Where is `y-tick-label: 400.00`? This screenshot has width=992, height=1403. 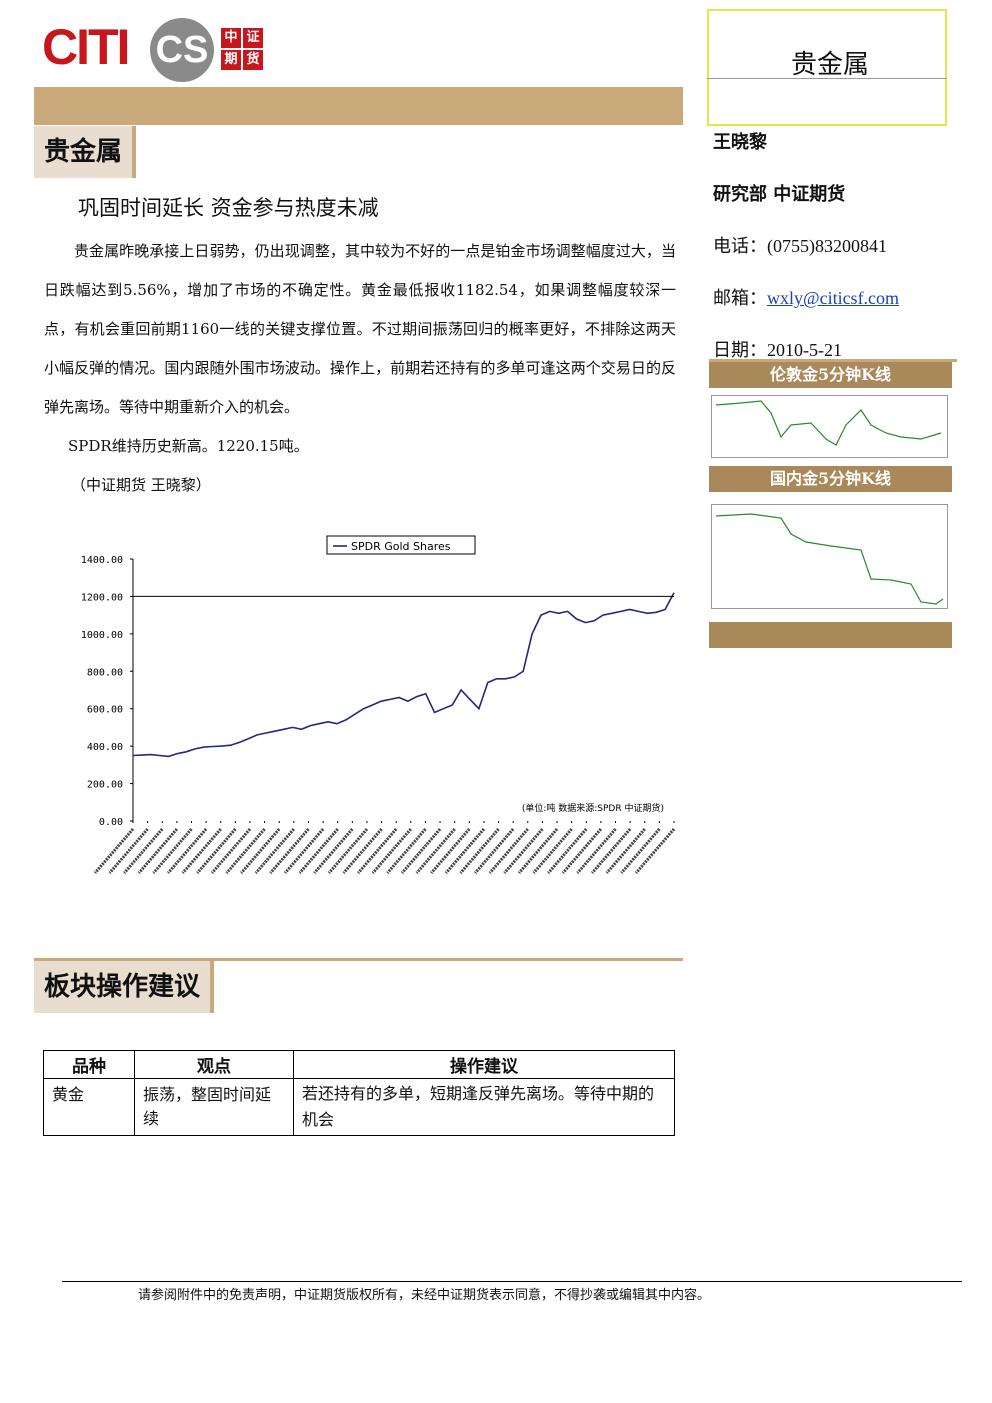 y-tick-label: 400.00 is located at coordinates (105, 747).